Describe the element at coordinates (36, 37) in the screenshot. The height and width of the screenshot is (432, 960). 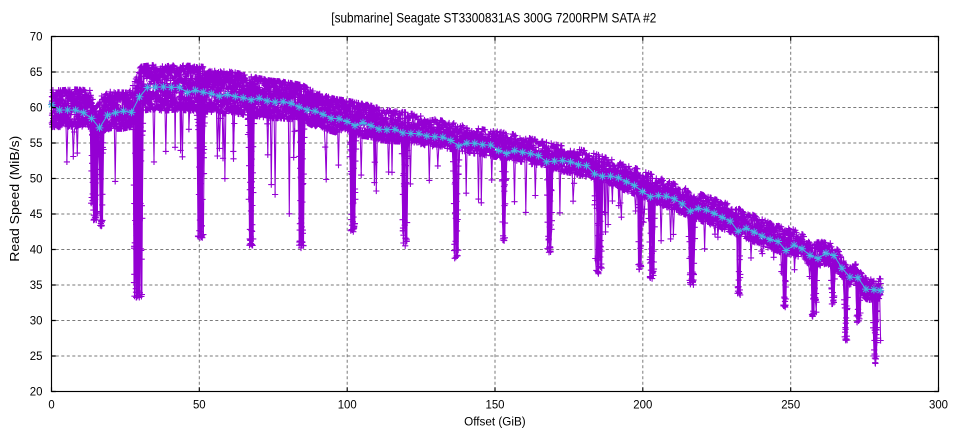
I see `svg-text: 70` at that location.